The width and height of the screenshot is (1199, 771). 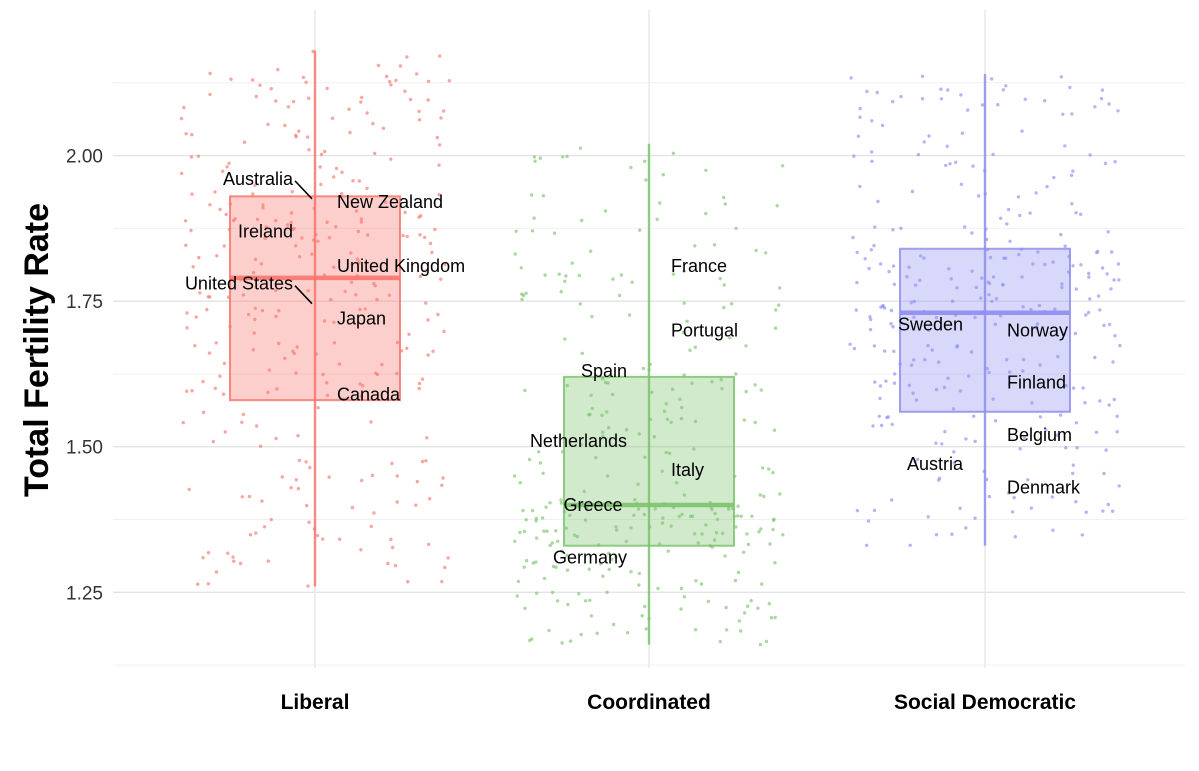 I want to click on label-leader-line, so click(x=303, y=190).